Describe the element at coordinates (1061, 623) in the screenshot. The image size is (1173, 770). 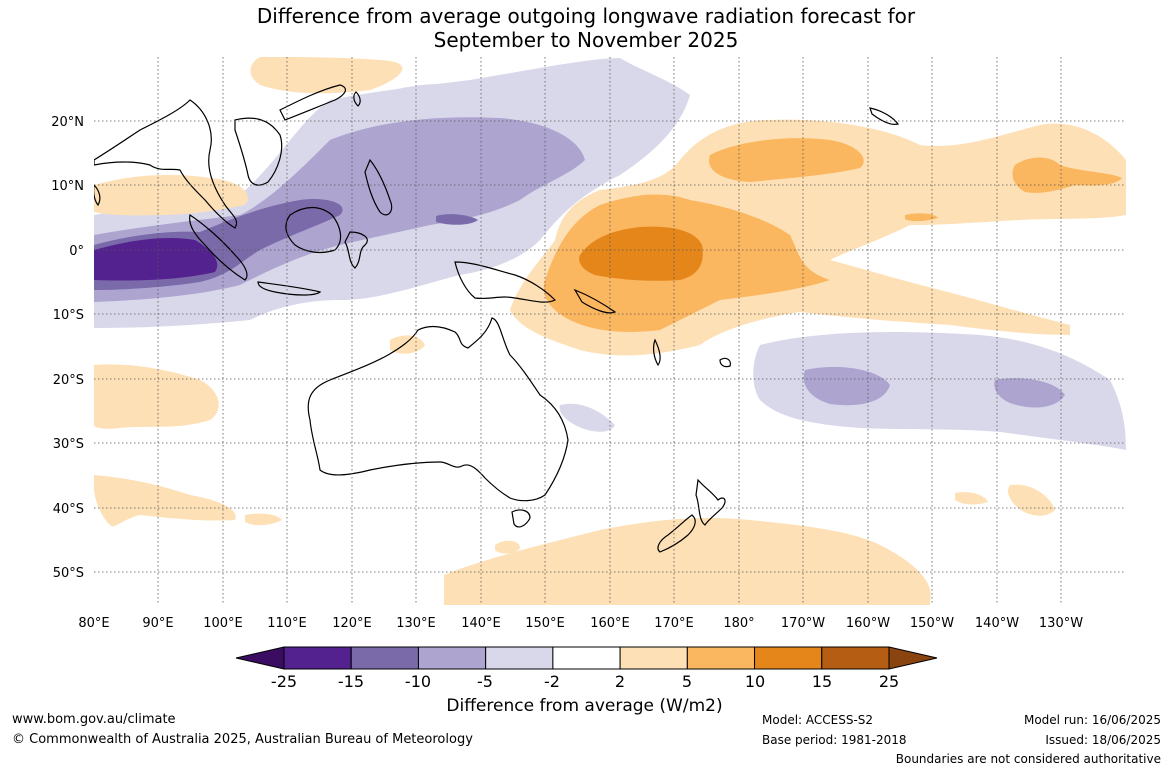
I see `lon-label: 130°W` at that location.